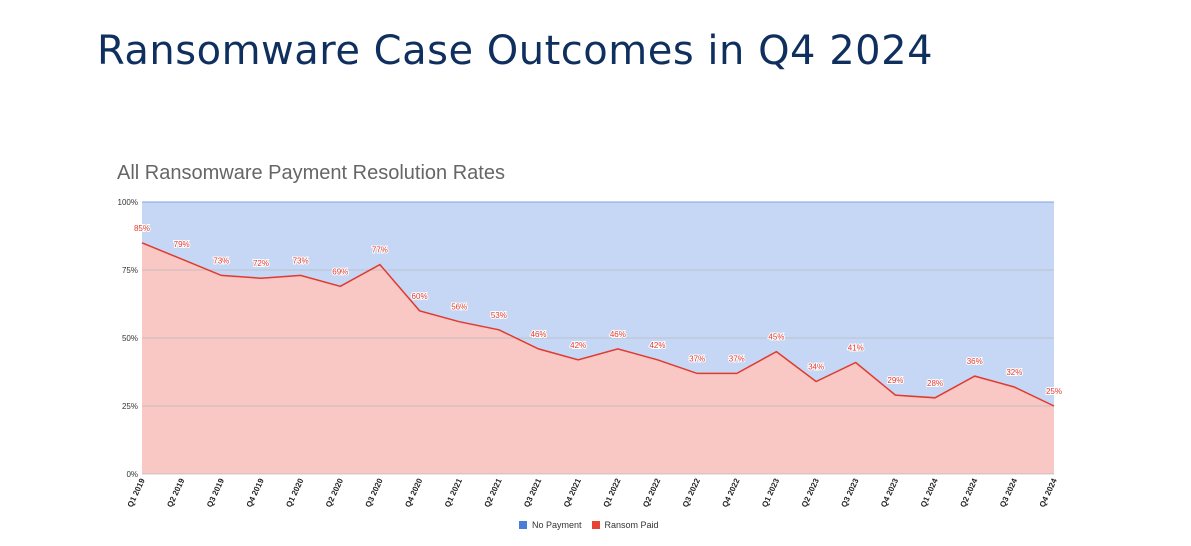 The height and width of the screenshot is (546, 1191). What do you see at coordinates (1008, 493) in the screenshot?
I see `x-tick-label: Q3 2024` at bounding box center [1008, 493].